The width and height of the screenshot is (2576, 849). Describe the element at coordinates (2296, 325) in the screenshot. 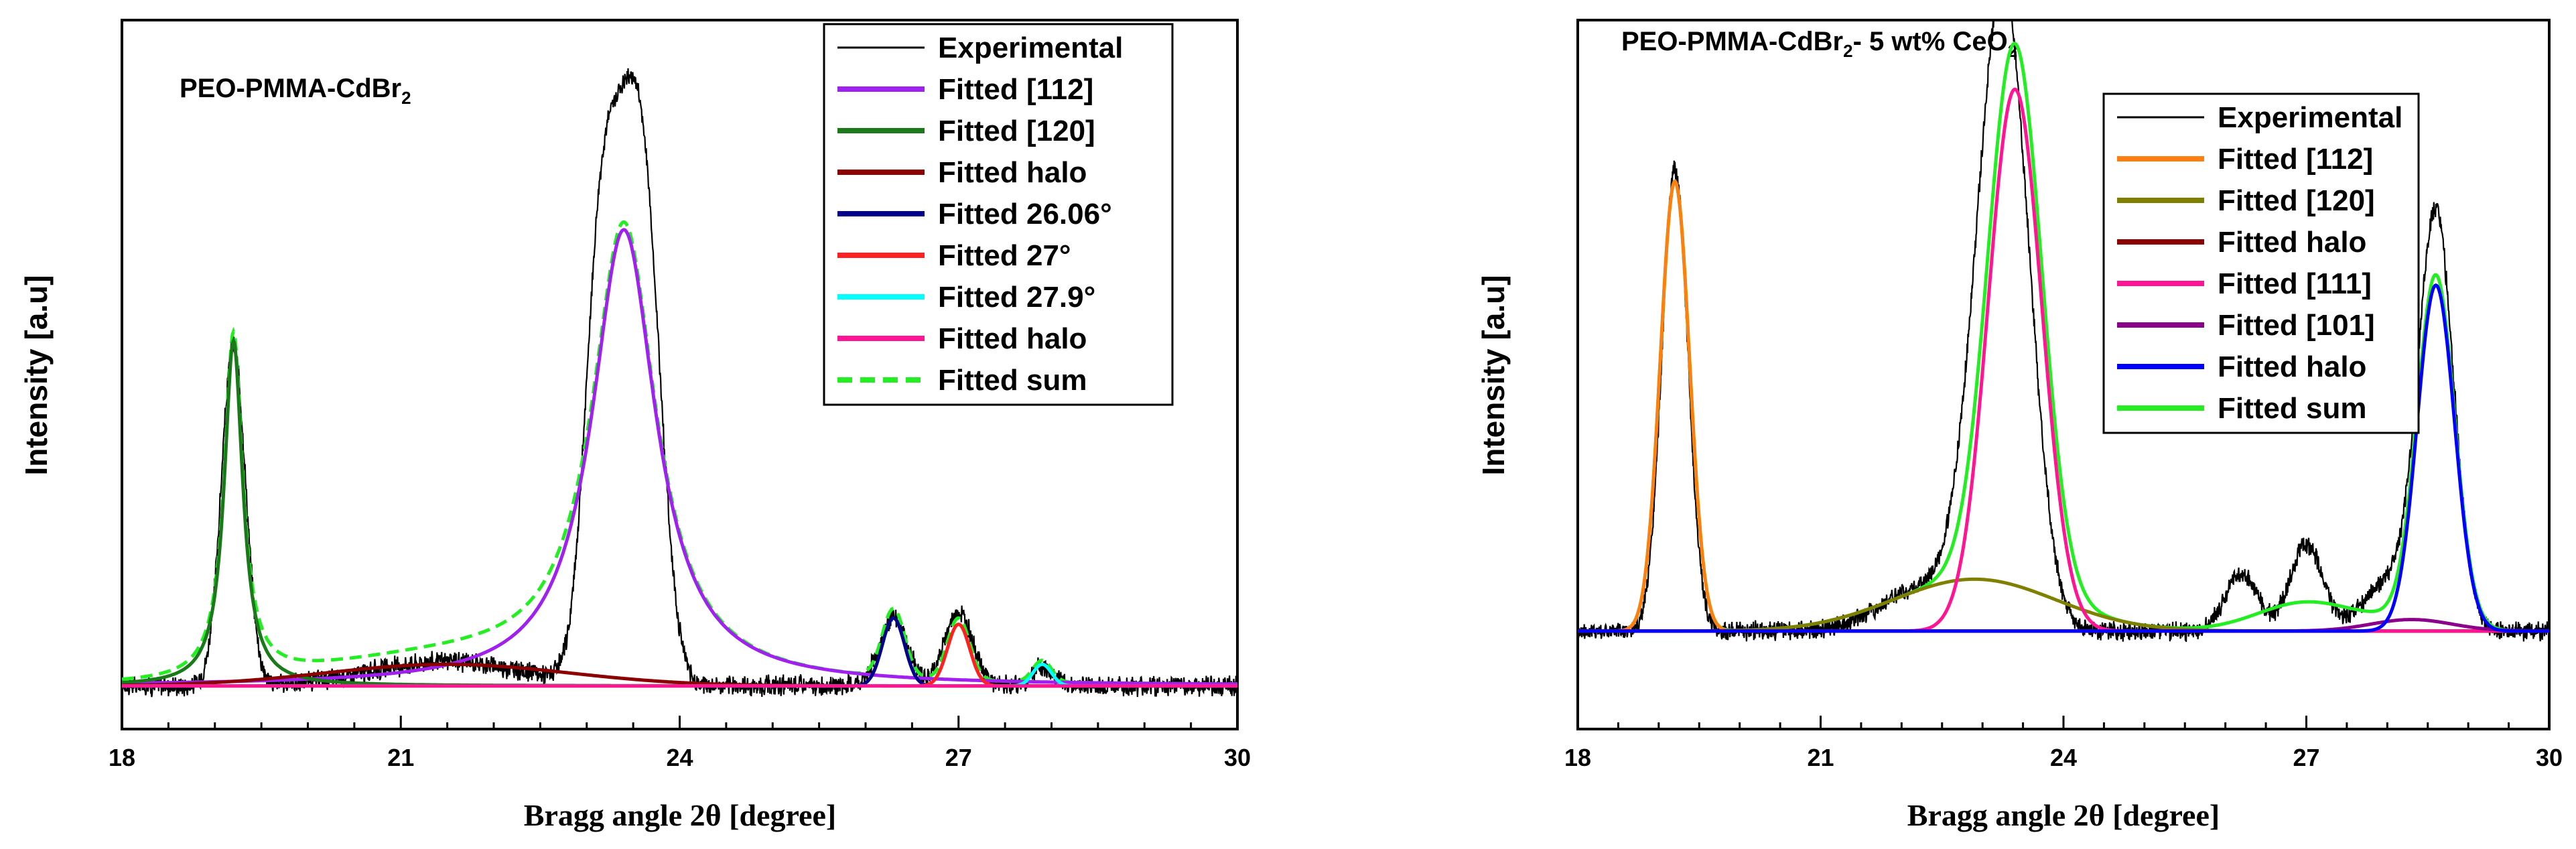

I see `legend-label: Fitted [101]` at that location.